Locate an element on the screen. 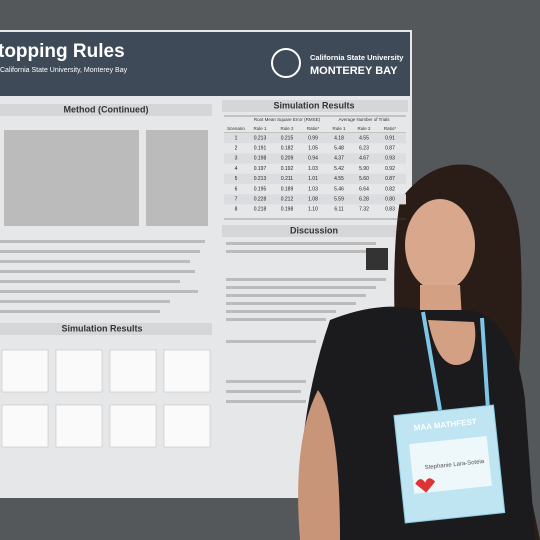 The height and width of the screenshot is (540, 540). table-cell: 0.195 is located at coordinates (260, 189).